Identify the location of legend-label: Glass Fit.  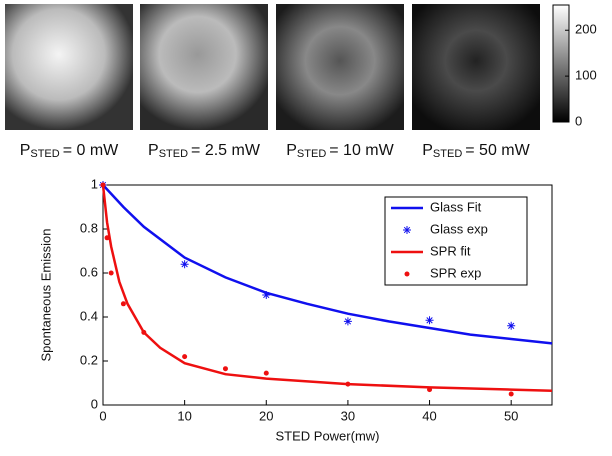
(456, 206).